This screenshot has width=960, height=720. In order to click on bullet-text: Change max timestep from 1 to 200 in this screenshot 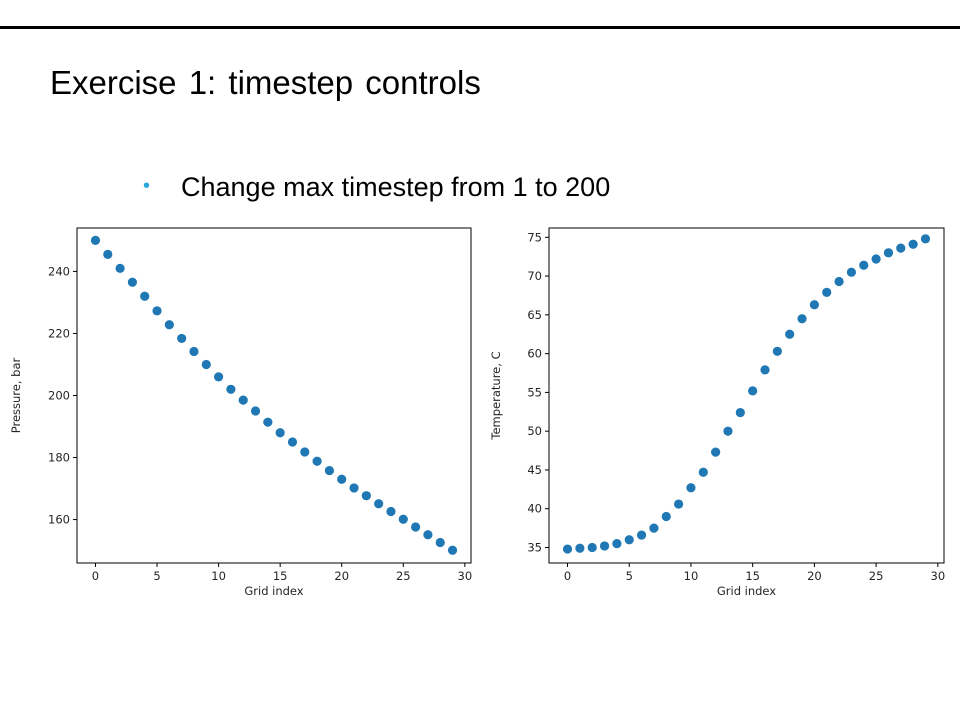, I will do `click(396, 187)`.